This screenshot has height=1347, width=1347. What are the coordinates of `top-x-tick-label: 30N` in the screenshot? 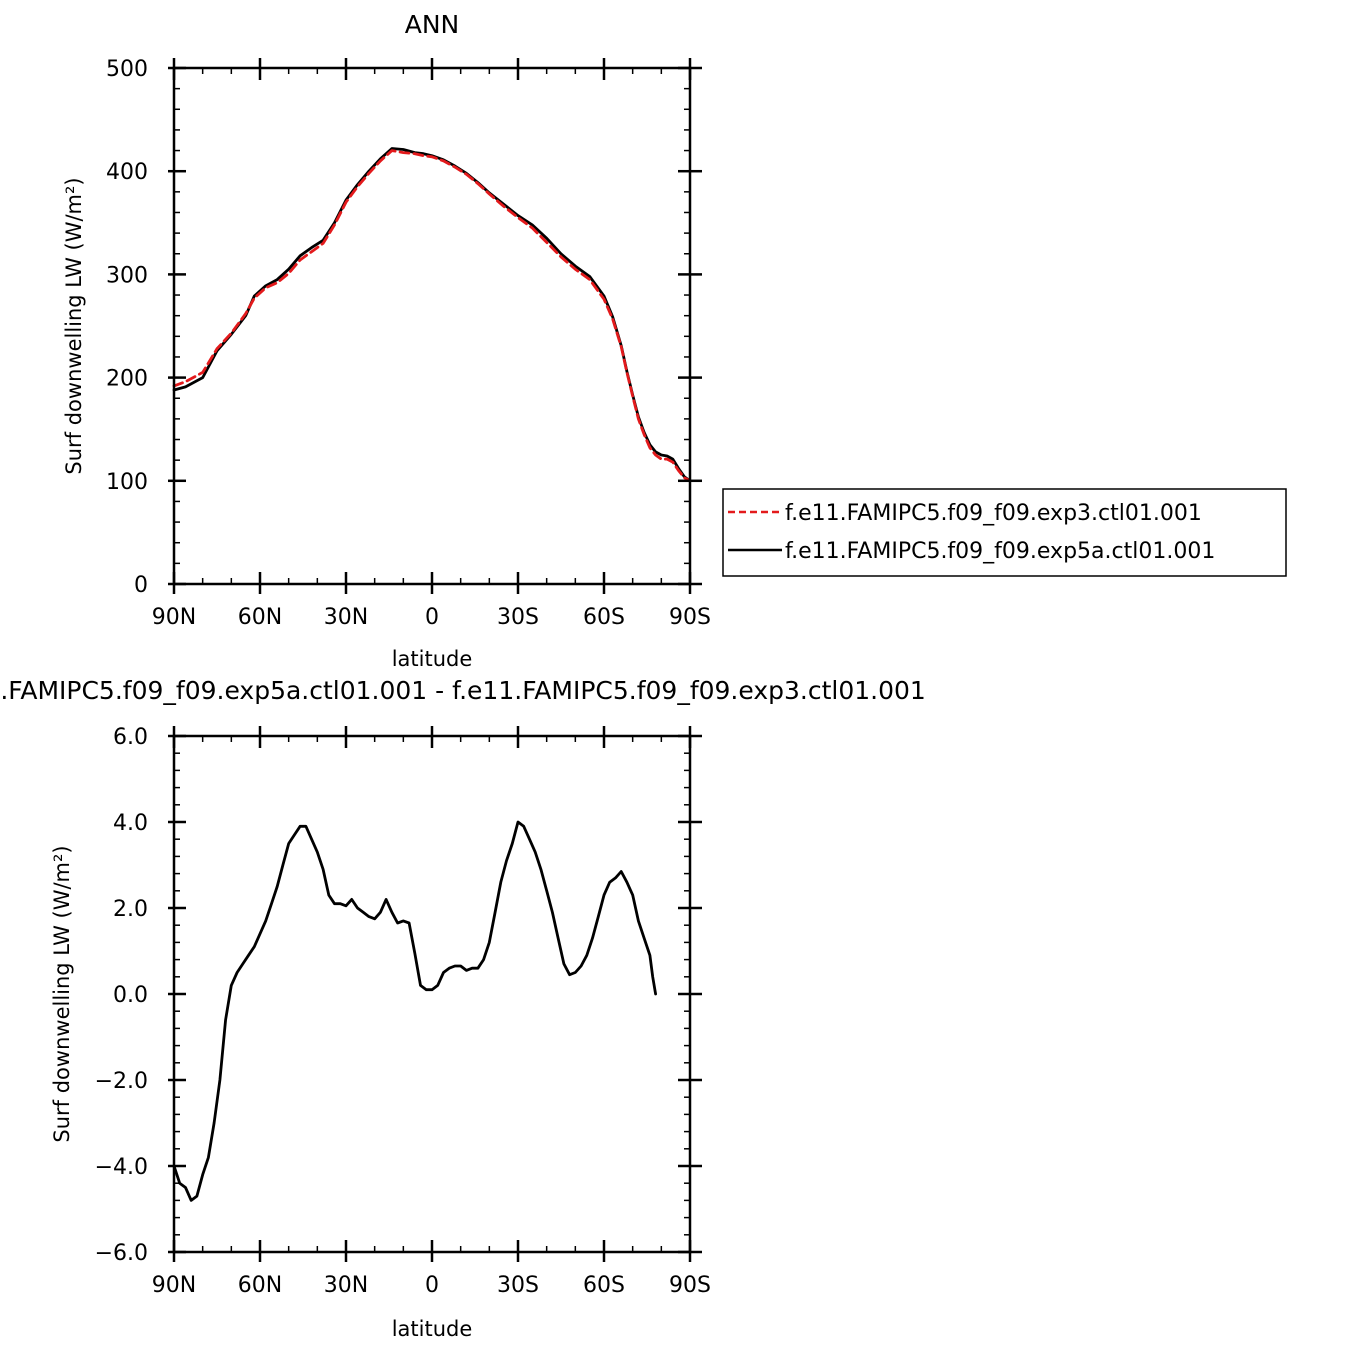 It's located at (346, 617).